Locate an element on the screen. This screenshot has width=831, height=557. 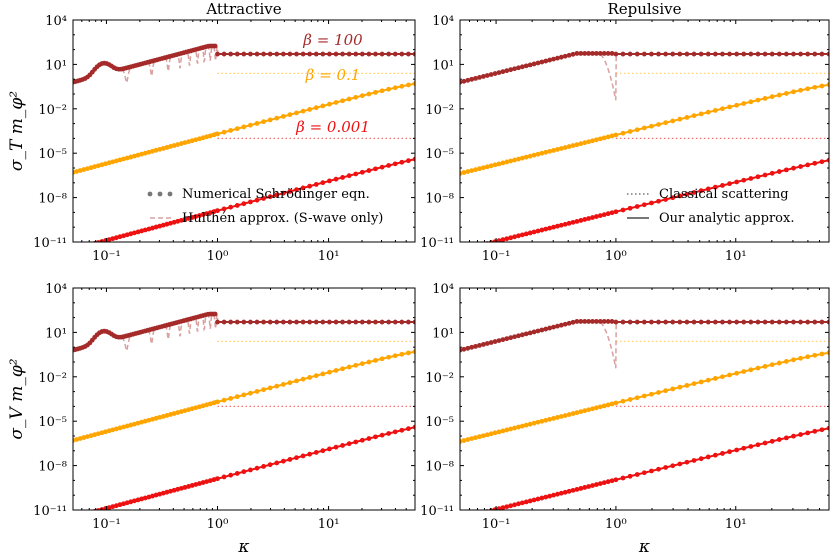
legend-label: Numerical Schrödinger eqn. is located at coordinates (276, 194).